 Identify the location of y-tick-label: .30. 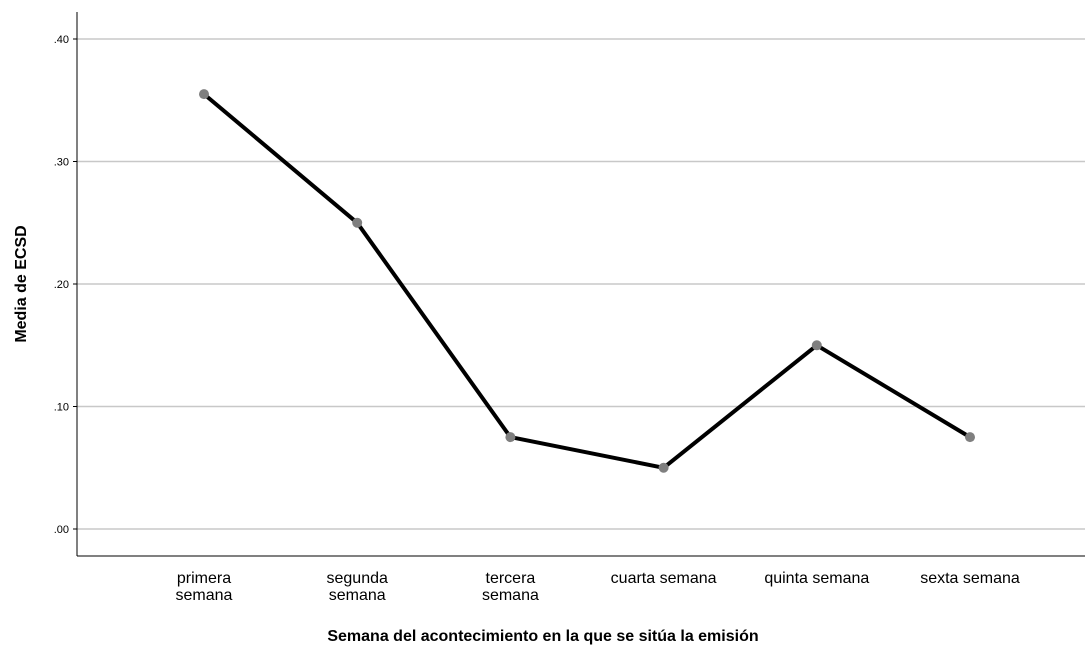
(61, 163).